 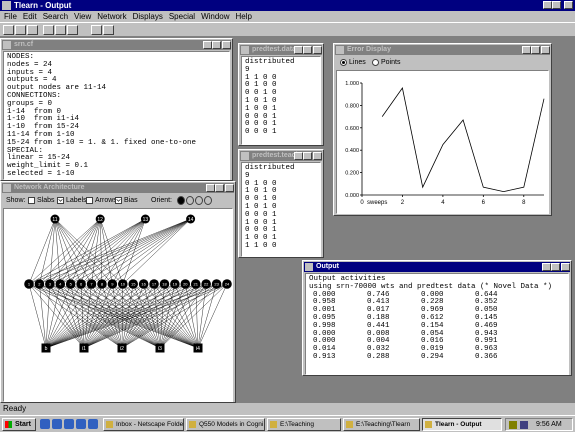 I want to click on output-value: 0.014, so click(x=324, y=349).